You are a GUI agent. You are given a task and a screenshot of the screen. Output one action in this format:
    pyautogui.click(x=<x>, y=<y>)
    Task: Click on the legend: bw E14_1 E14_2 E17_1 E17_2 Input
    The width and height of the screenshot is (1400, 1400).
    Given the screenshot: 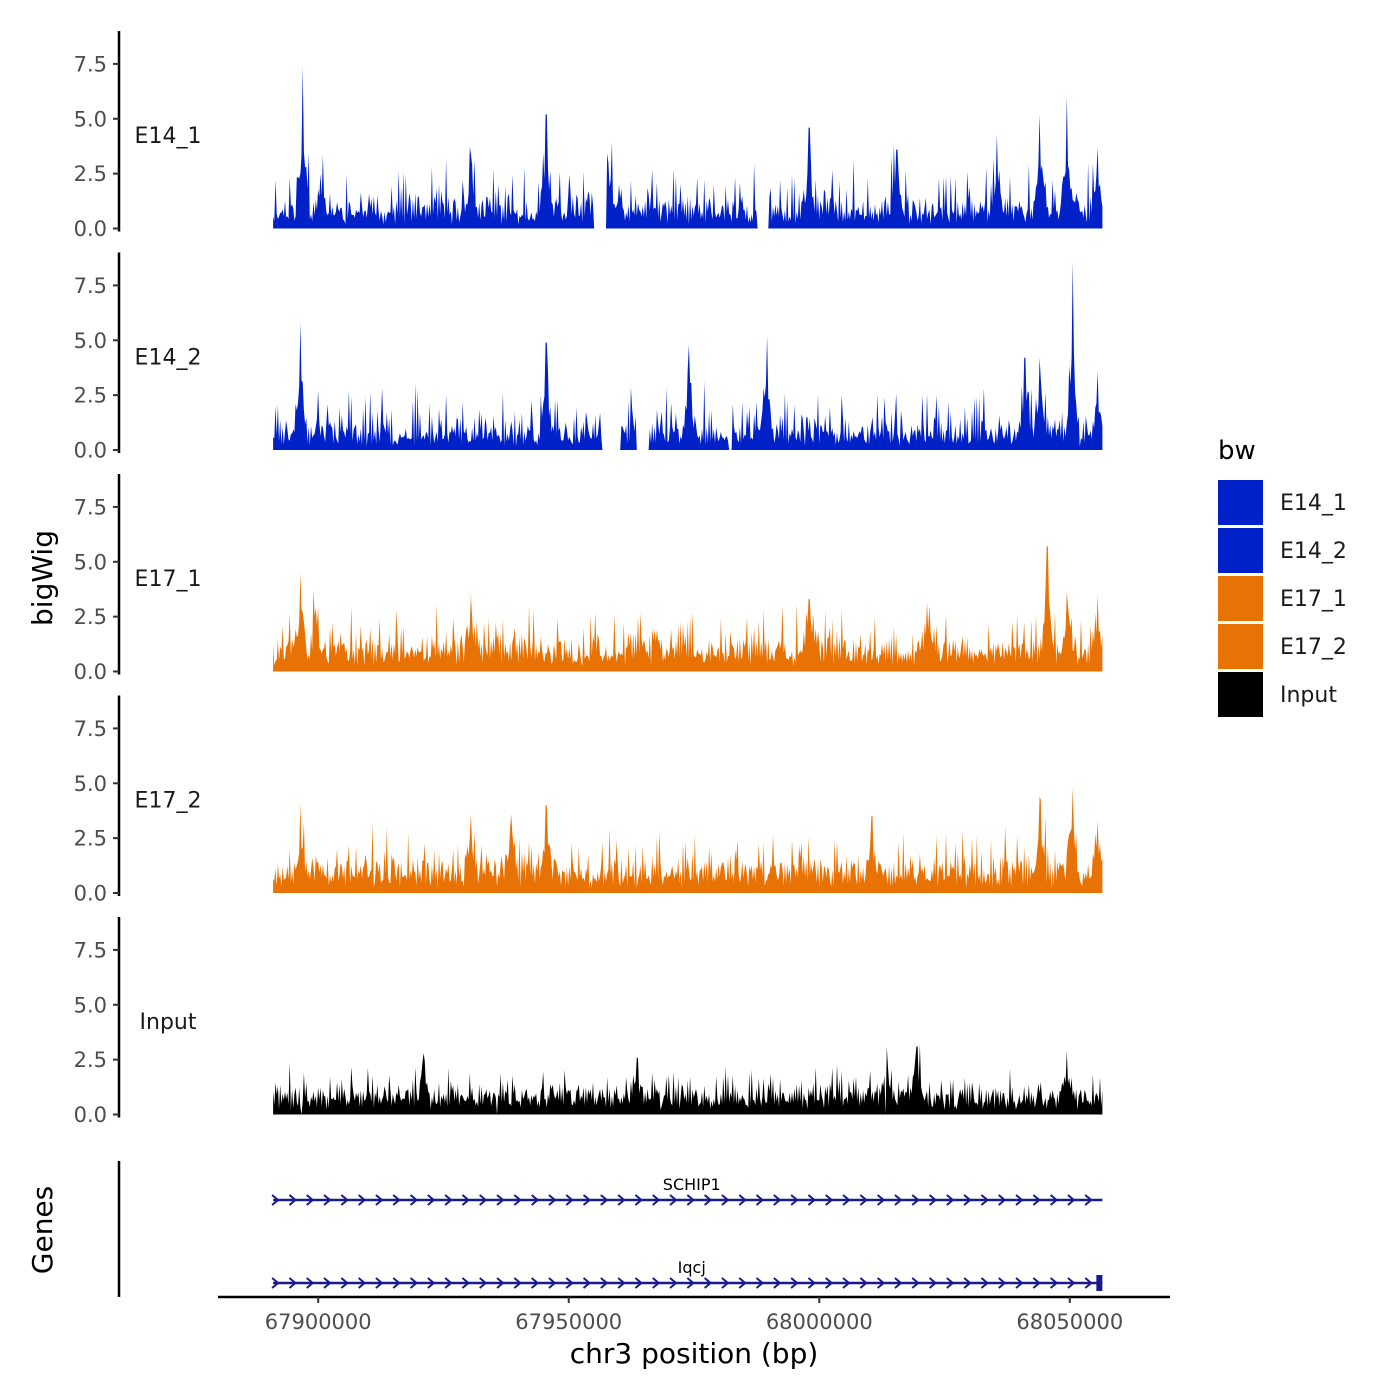 What is the action you would take?
    pyautogui.click(x=1282, y=576)
    